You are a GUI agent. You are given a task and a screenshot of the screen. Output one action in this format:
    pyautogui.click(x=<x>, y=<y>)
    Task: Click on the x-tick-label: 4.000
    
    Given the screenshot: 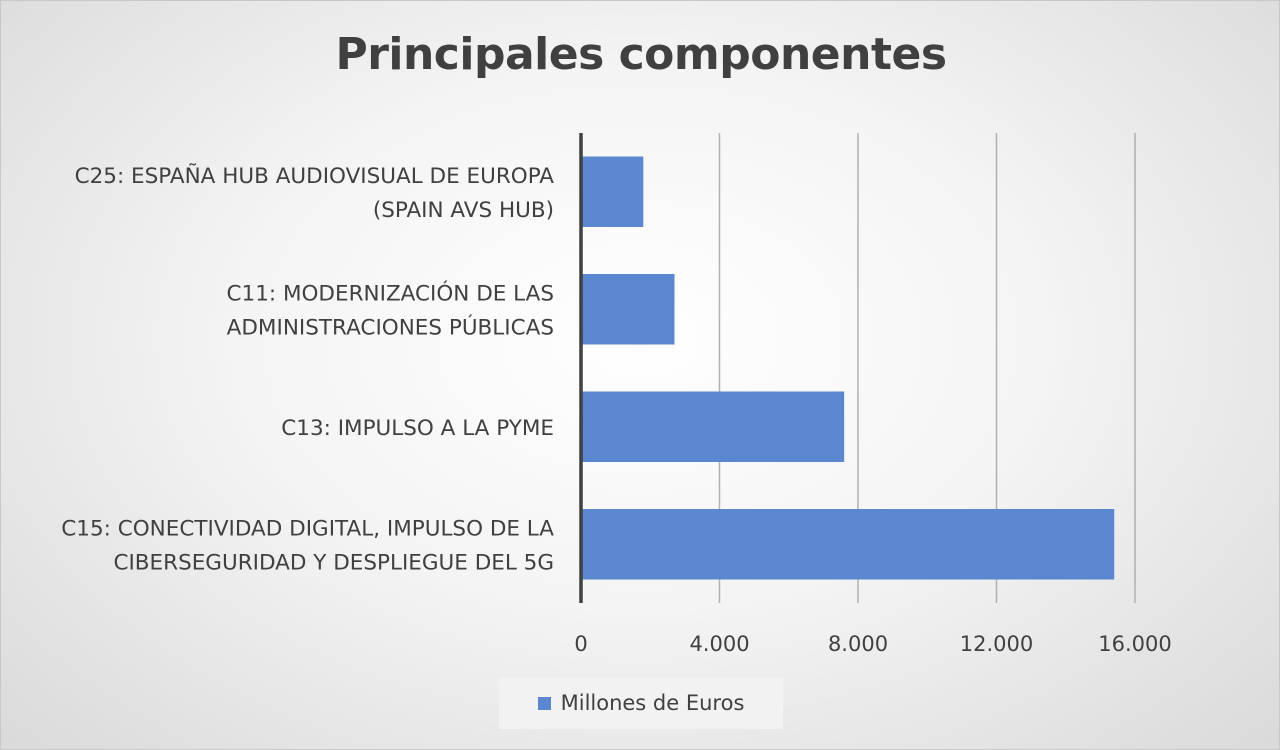 What is the action you would take?
    pyautogui.click(x=719, y=644)
    